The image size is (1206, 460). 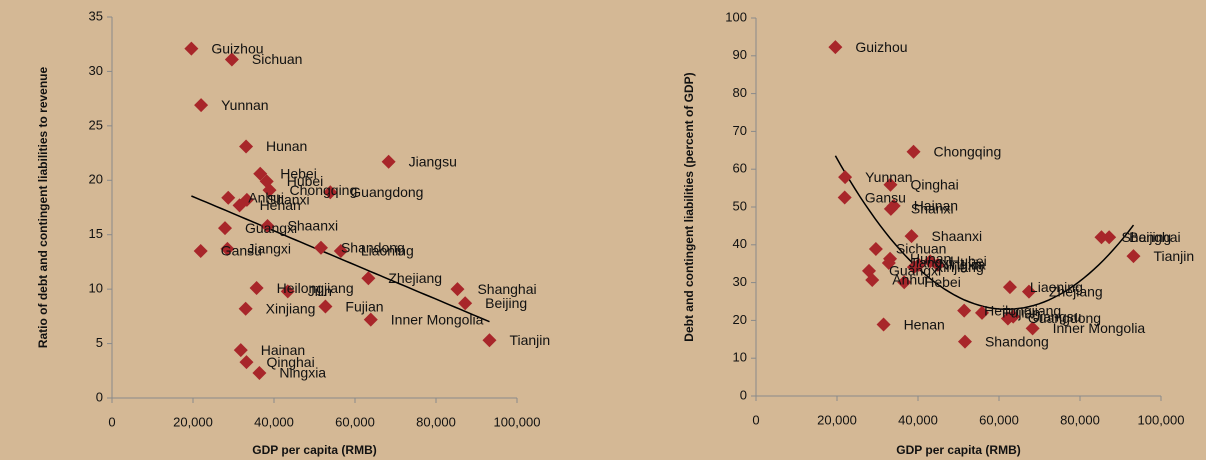 I want to click on y-tick-label: 15, so click(x=96, y=233).